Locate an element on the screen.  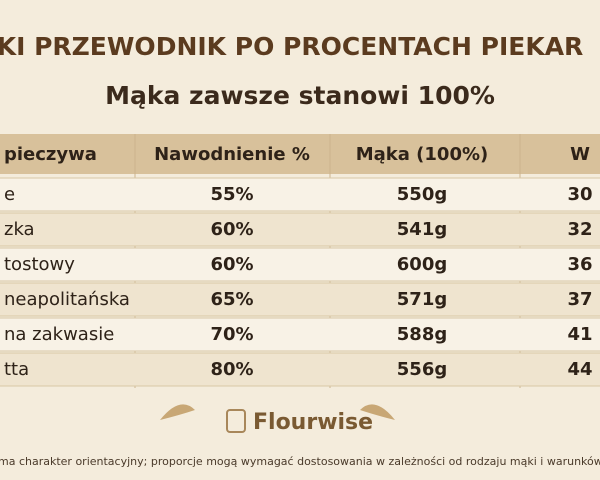
cell-value: 44 is located at coordinates (579, 369).